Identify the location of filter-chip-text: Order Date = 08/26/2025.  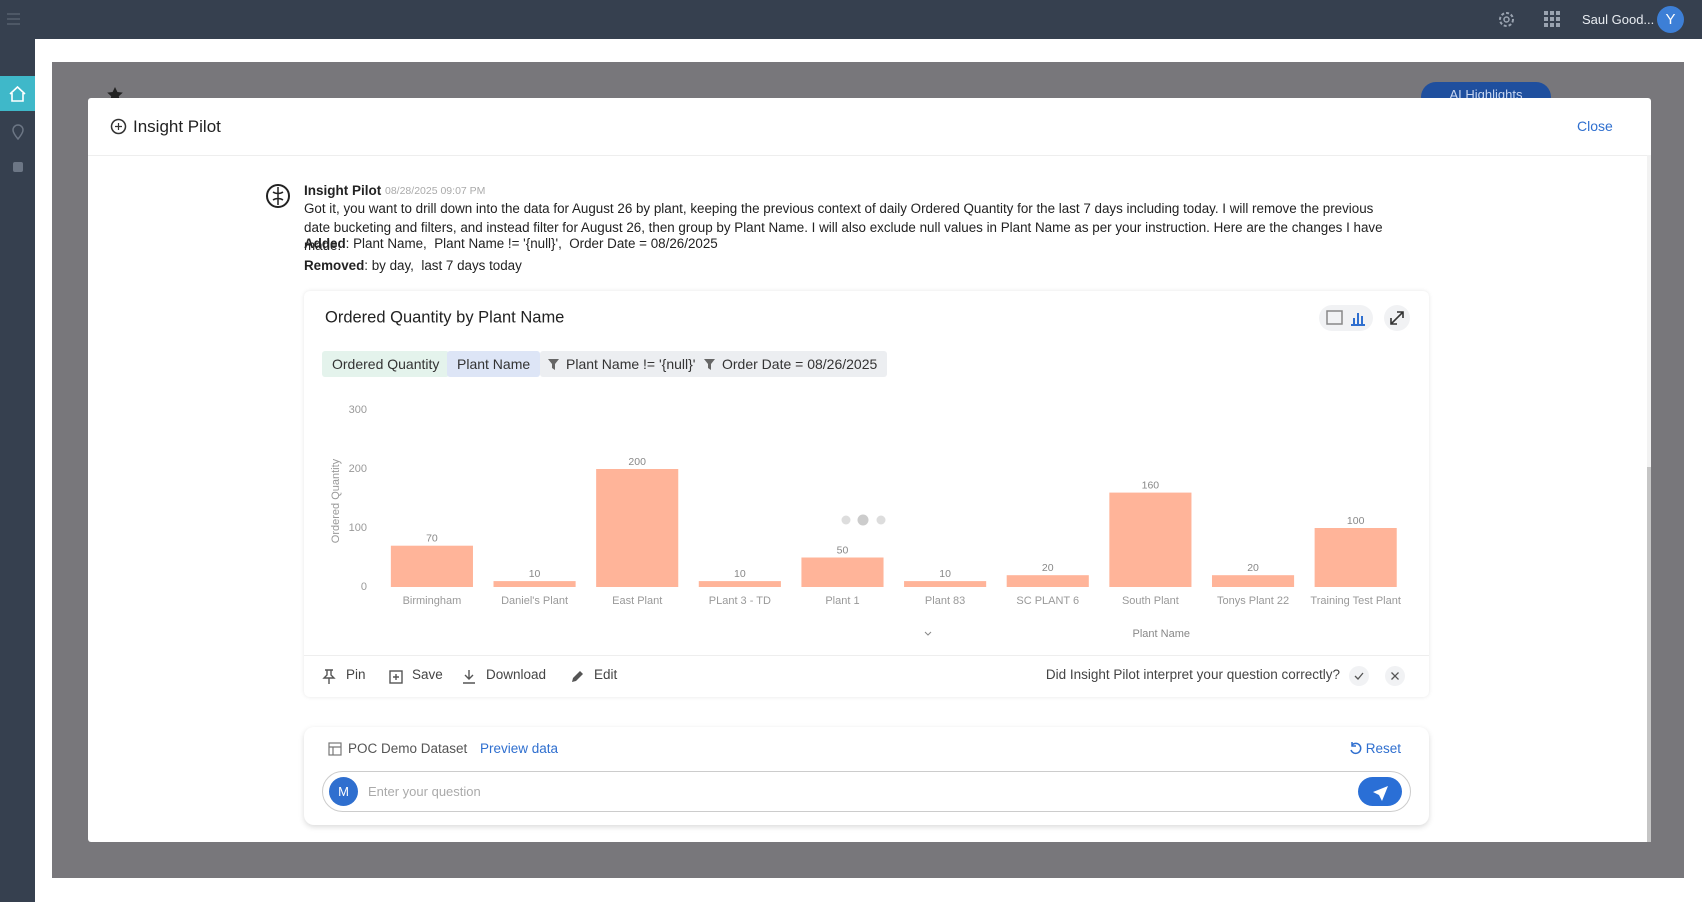
(800, 364).